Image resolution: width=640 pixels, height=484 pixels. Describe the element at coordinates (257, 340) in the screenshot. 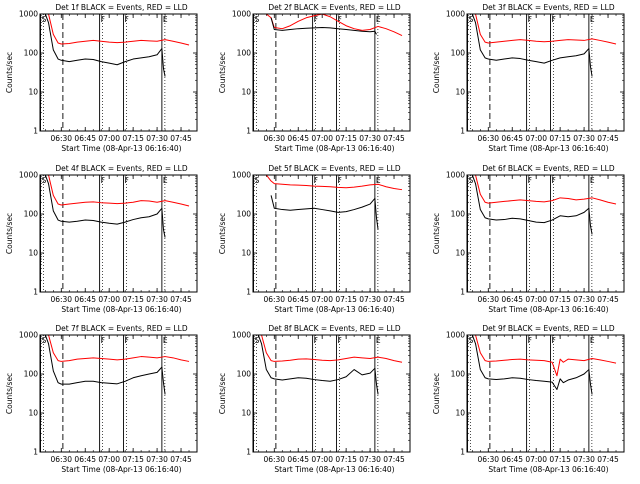

I see `marker-label: S` at that location.